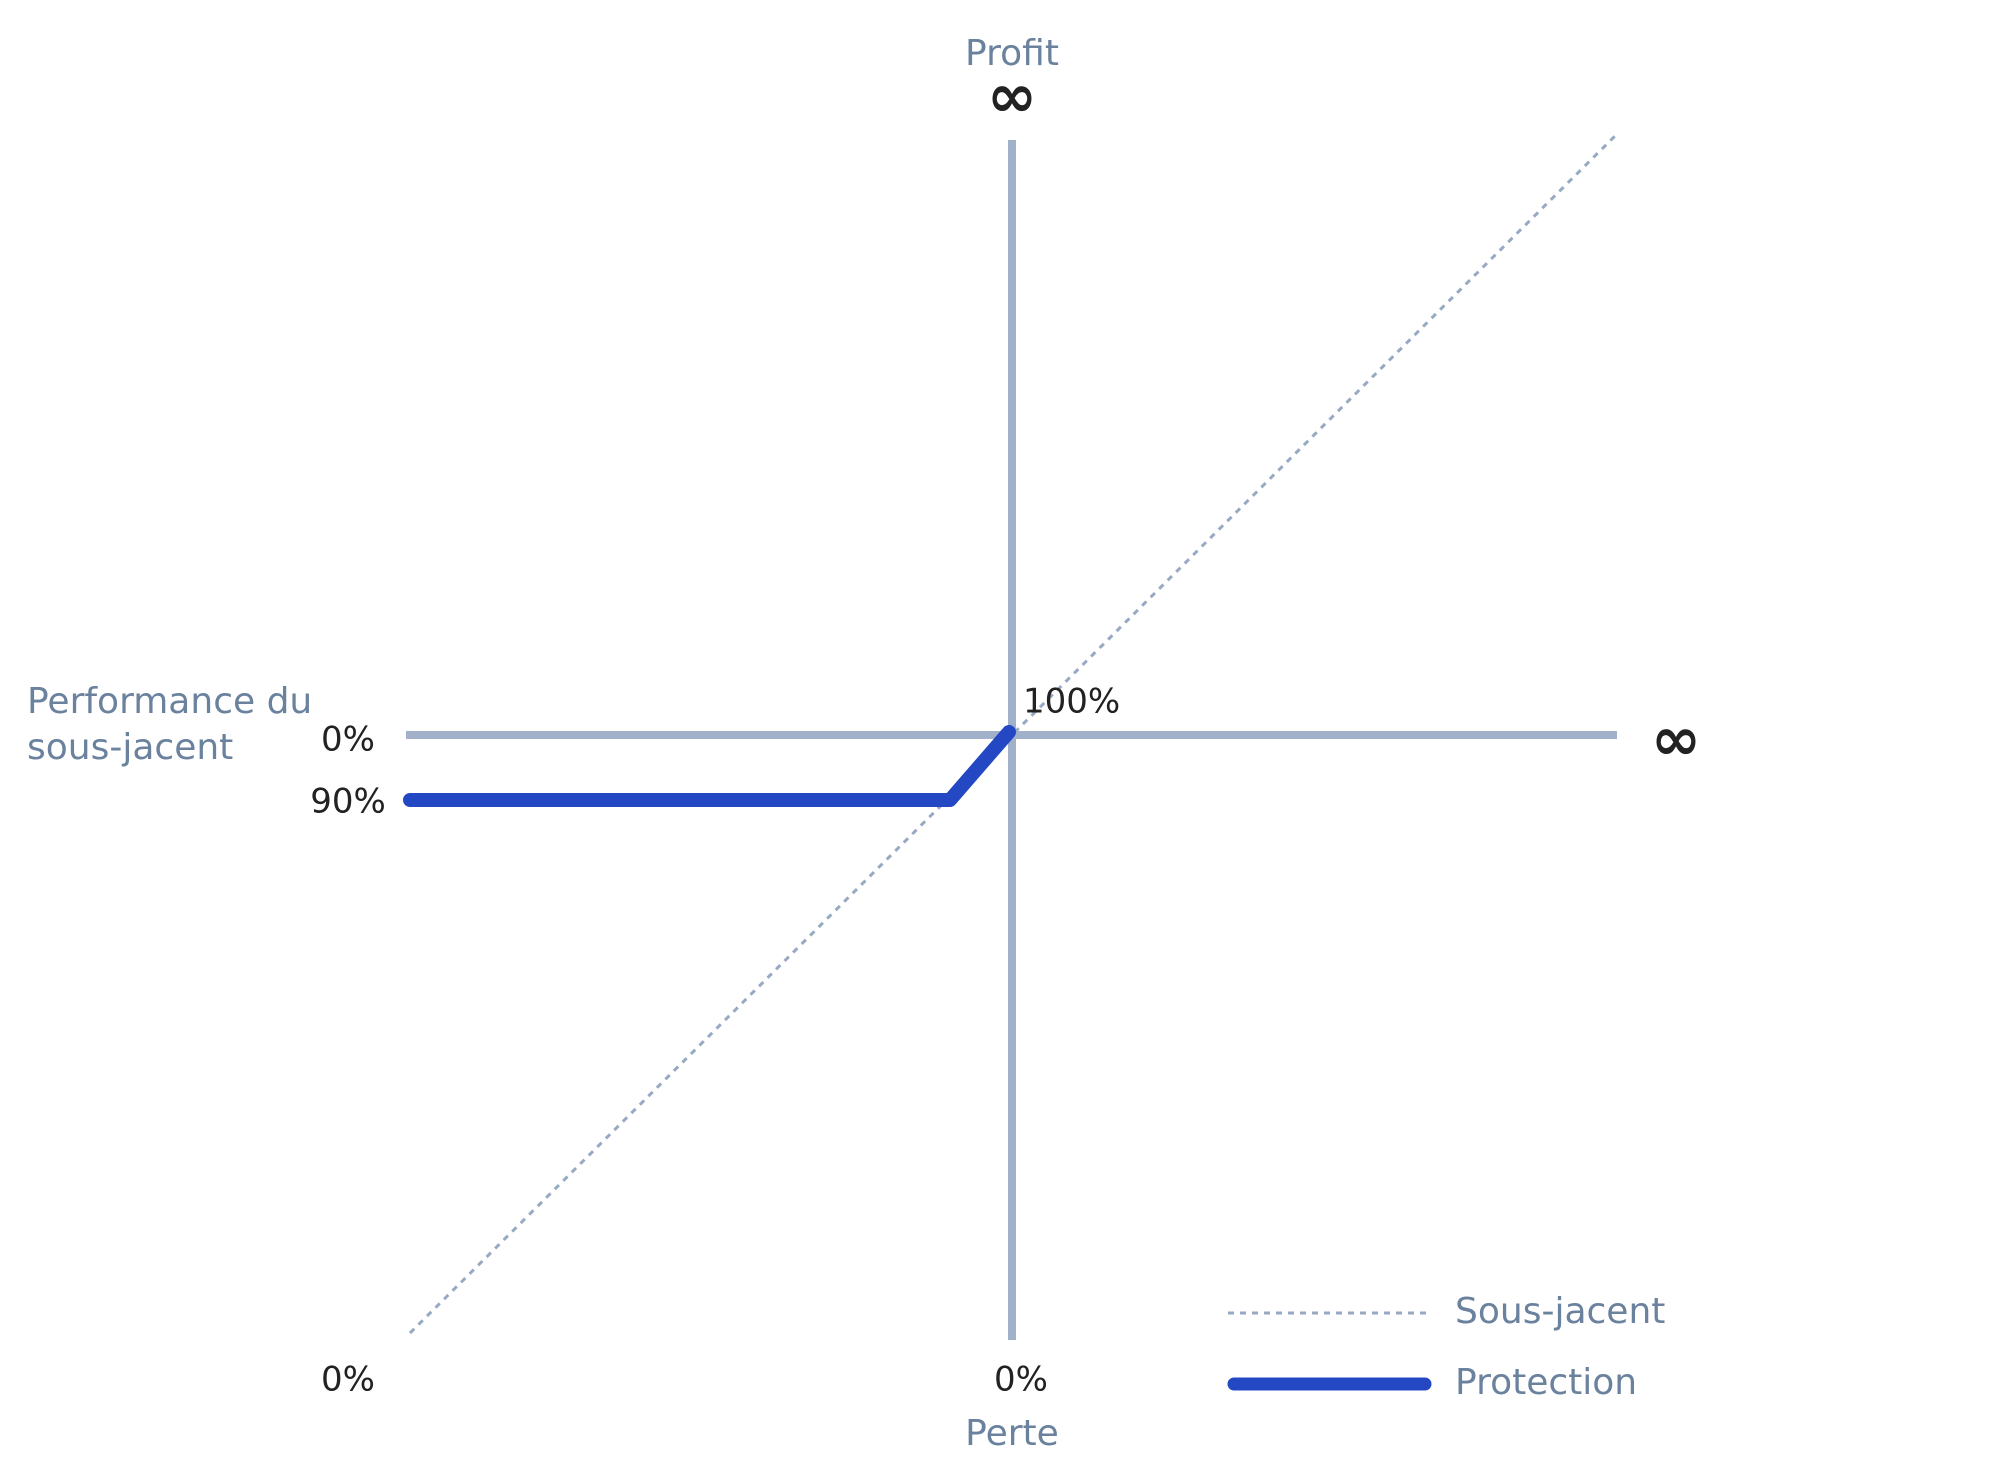  I want to click on infinity-top: ∞, so click(1012, 97).